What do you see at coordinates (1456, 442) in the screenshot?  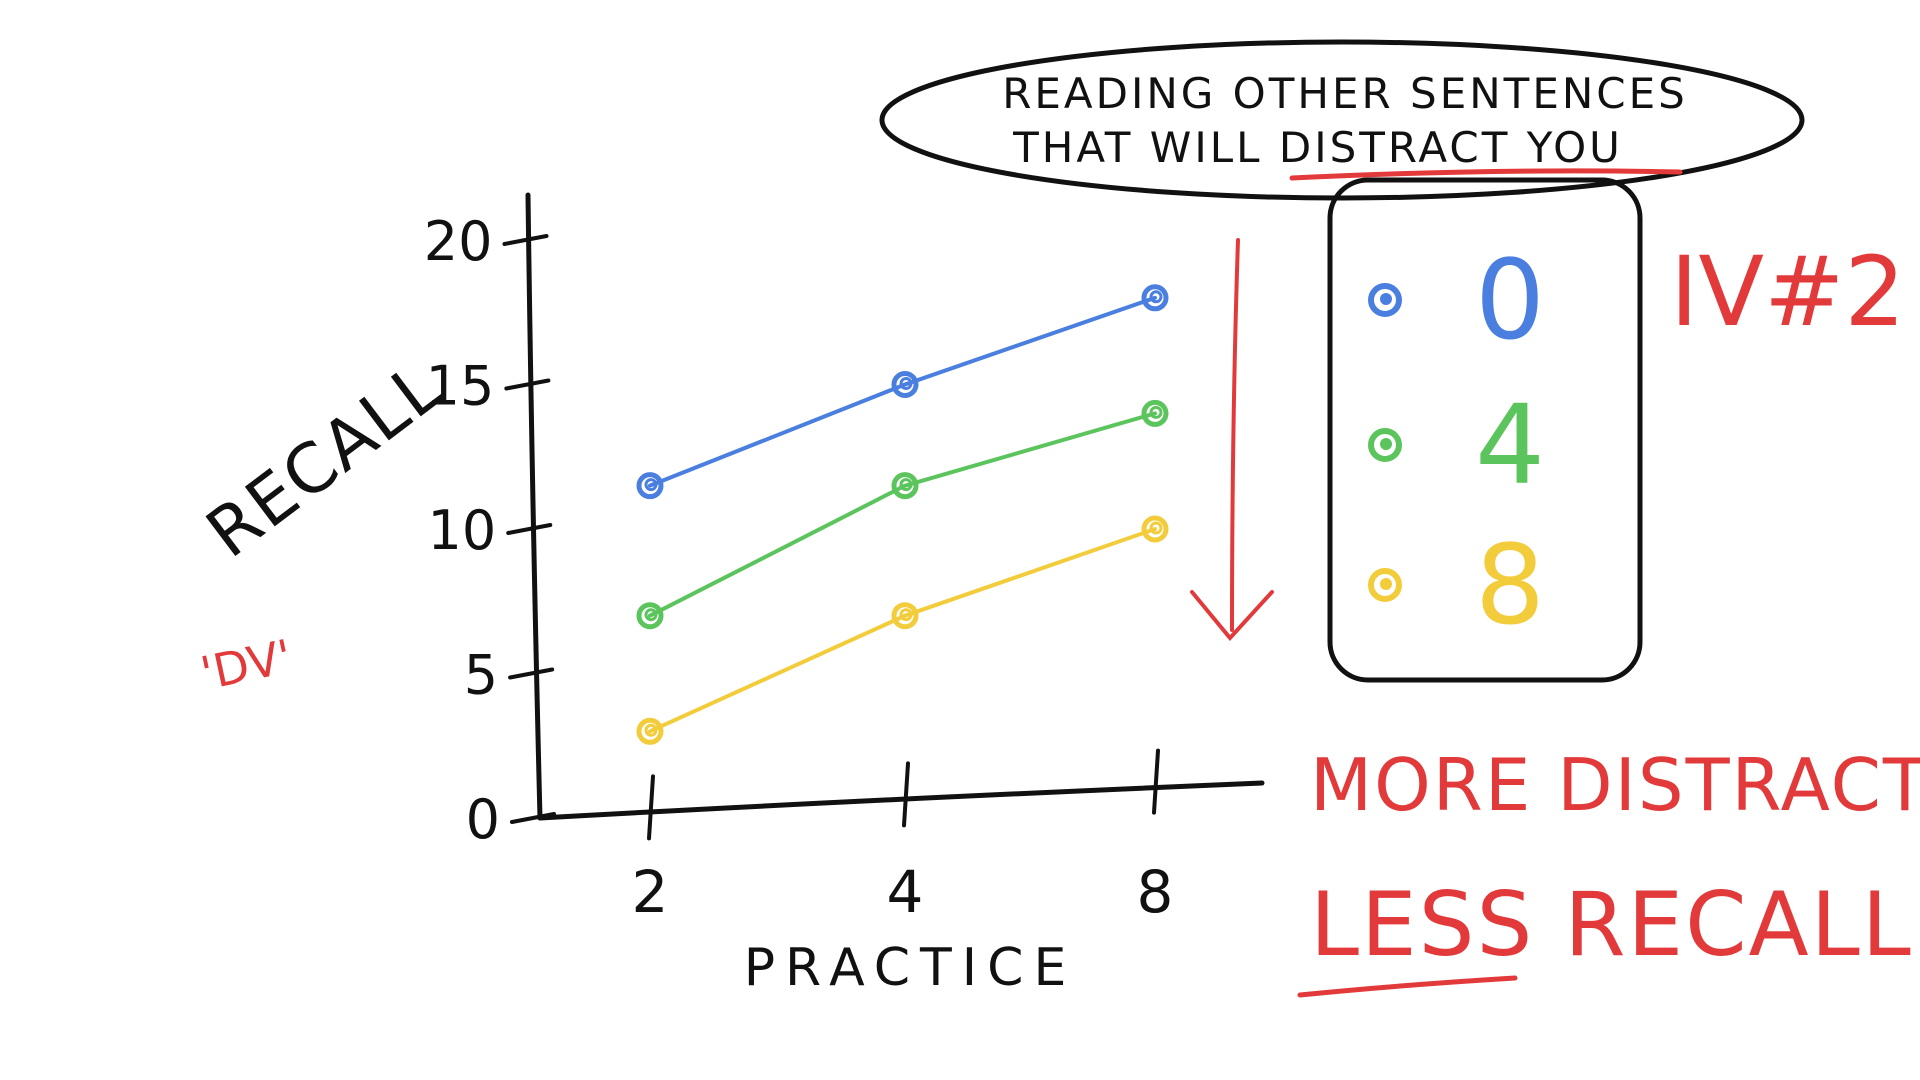 I see `legend-items: 0 48` at bounding box center [1456, 442].